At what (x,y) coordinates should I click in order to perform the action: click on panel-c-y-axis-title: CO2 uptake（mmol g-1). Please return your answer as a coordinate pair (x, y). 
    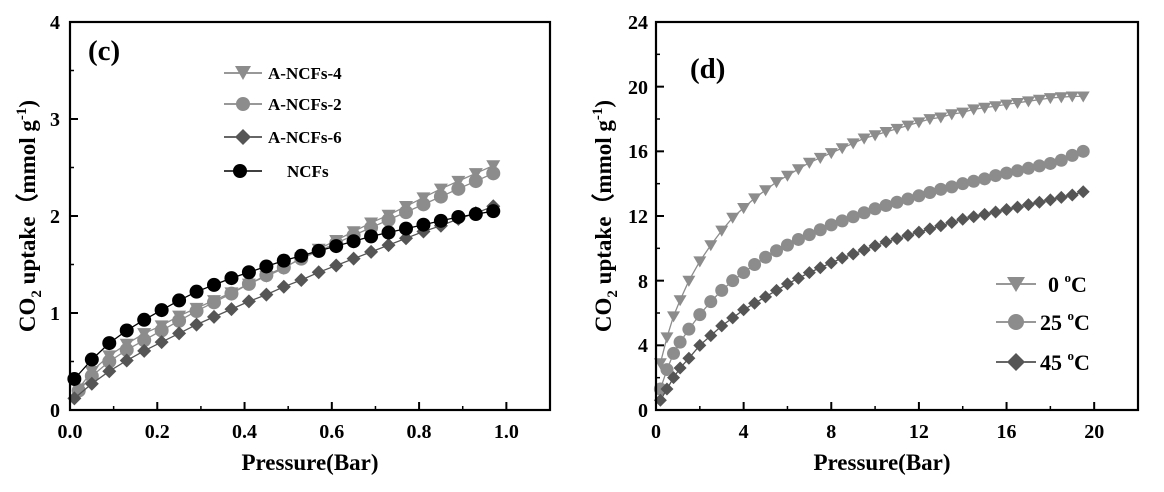
    Looking at the image, I should click on (29, 216).